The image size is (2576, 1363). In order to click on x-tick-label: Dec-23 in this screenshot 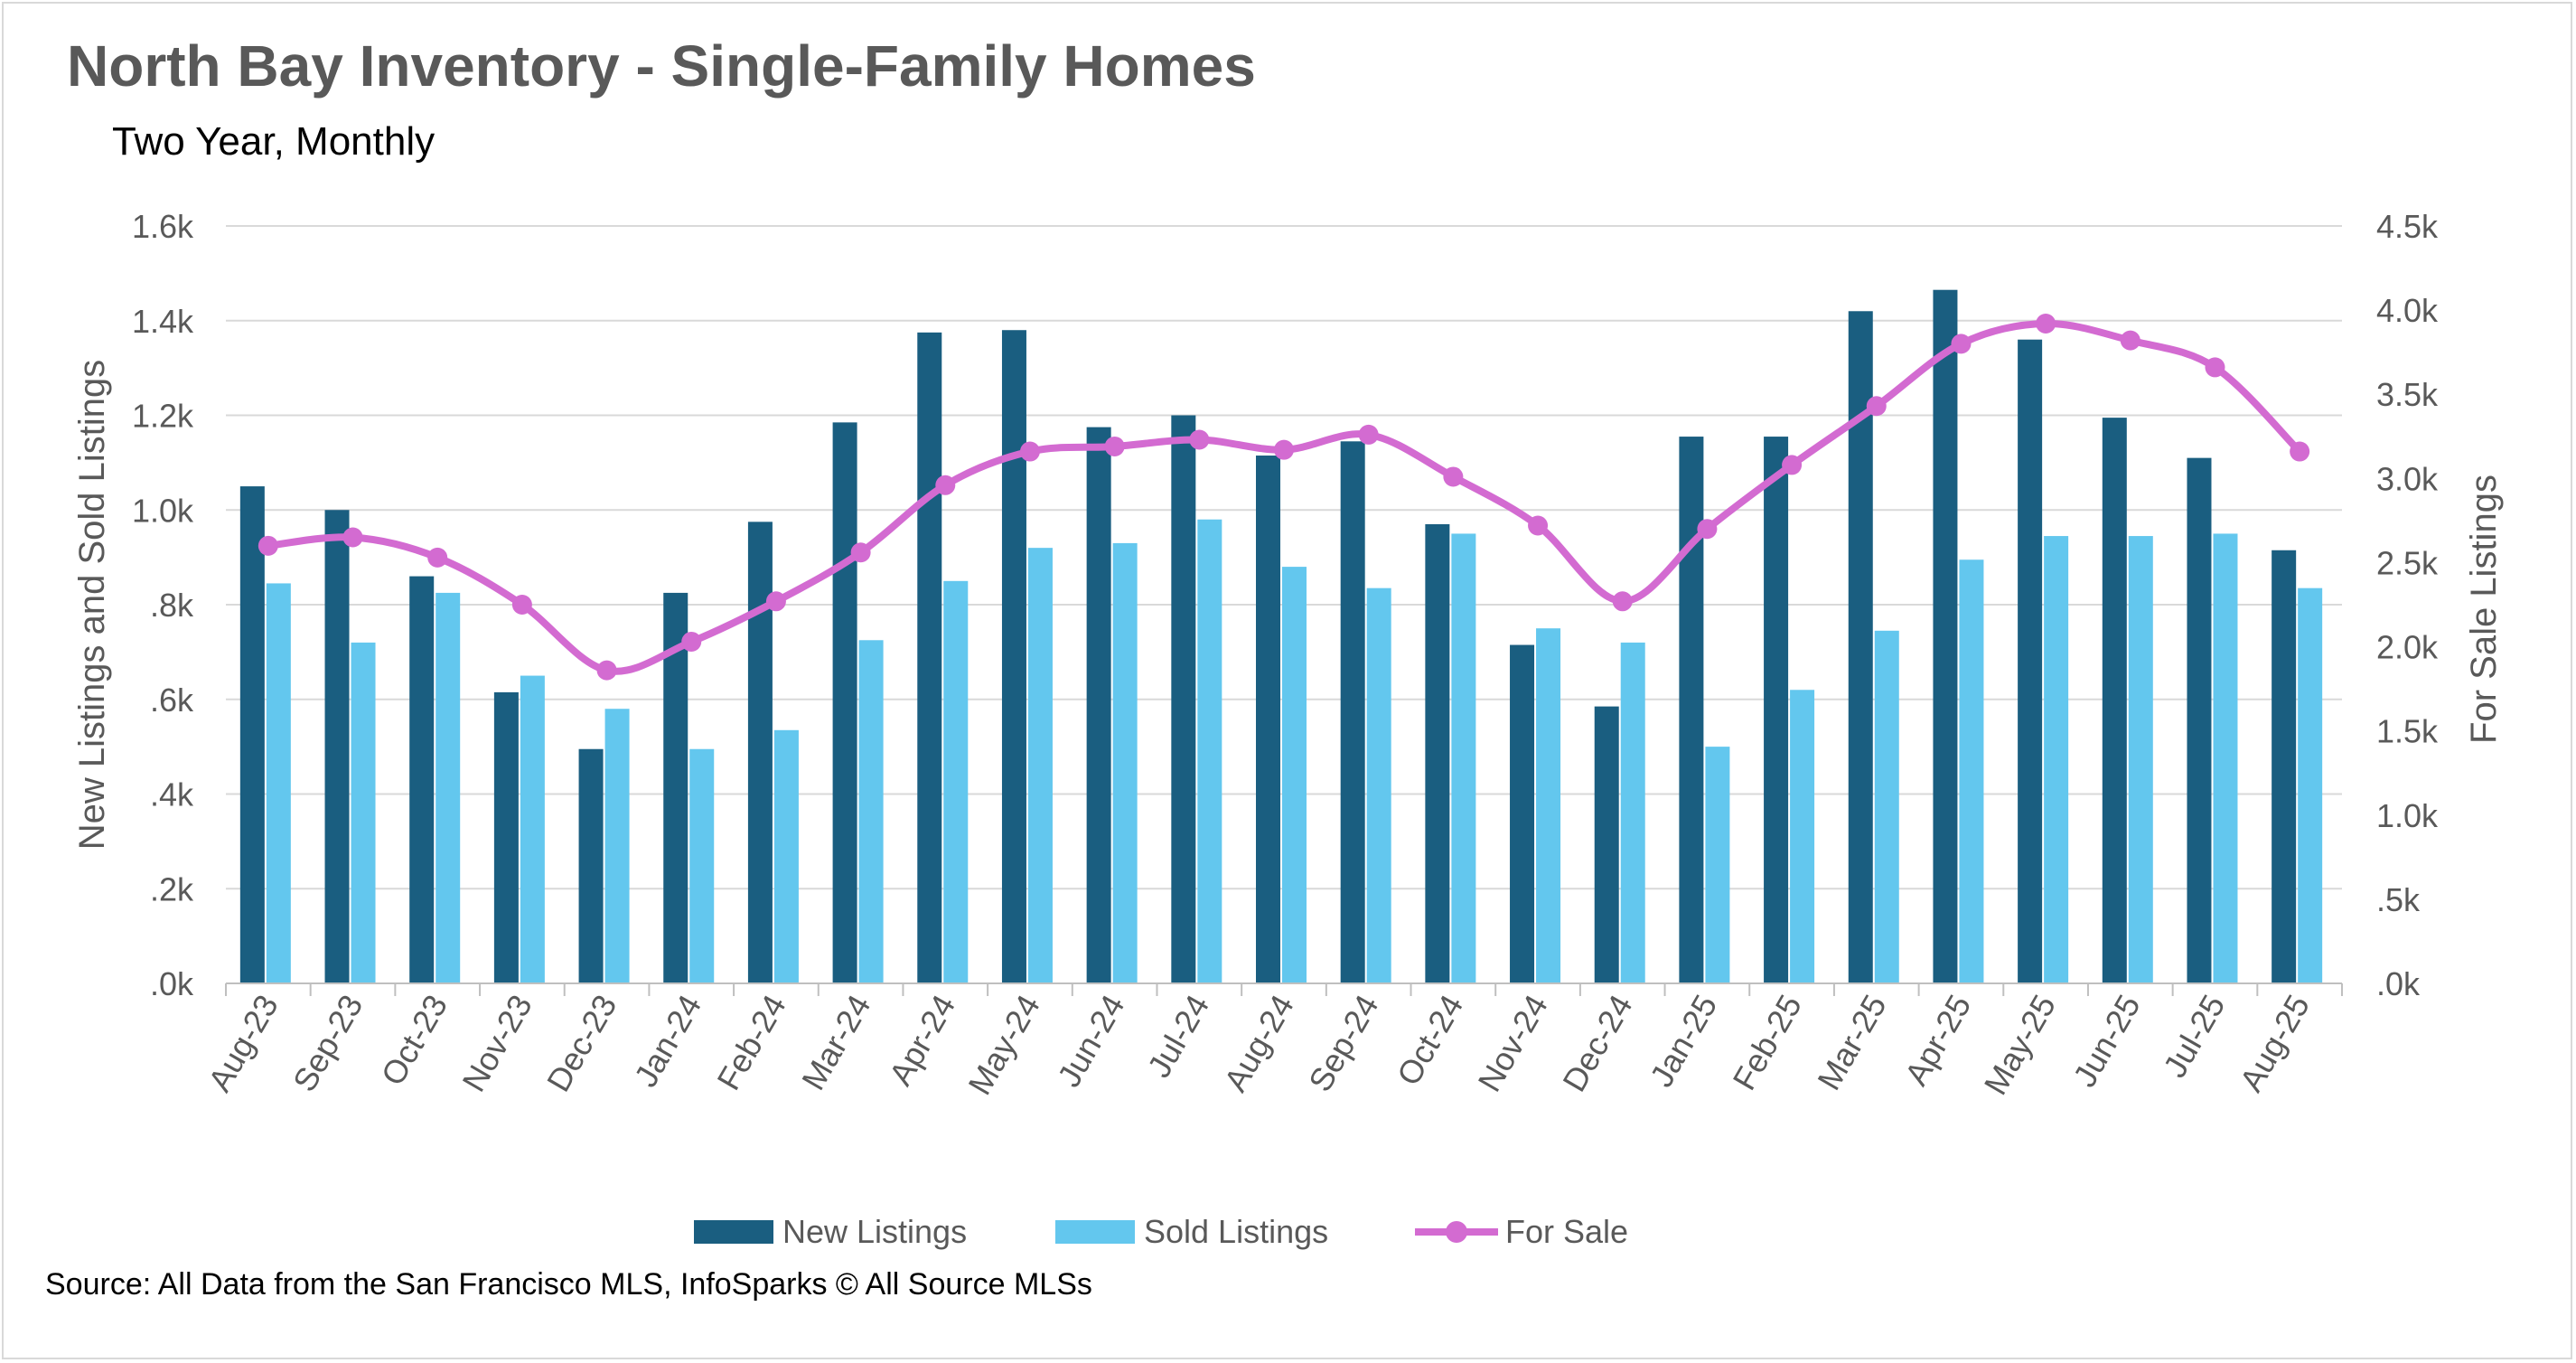, I will do `click(581, 1043)`.